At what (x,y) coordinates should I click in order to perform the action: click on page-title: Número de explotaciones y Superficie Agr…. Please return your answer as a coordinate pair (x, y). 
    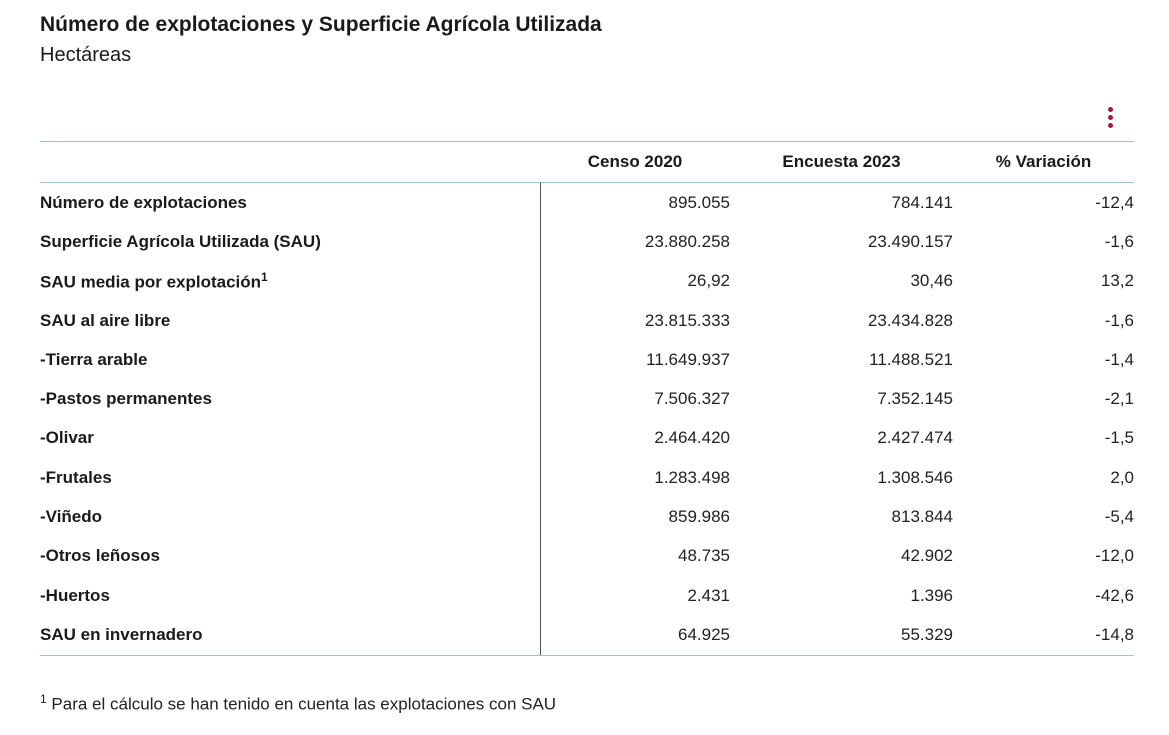
    Looking at the image, I should click on (321, 24).